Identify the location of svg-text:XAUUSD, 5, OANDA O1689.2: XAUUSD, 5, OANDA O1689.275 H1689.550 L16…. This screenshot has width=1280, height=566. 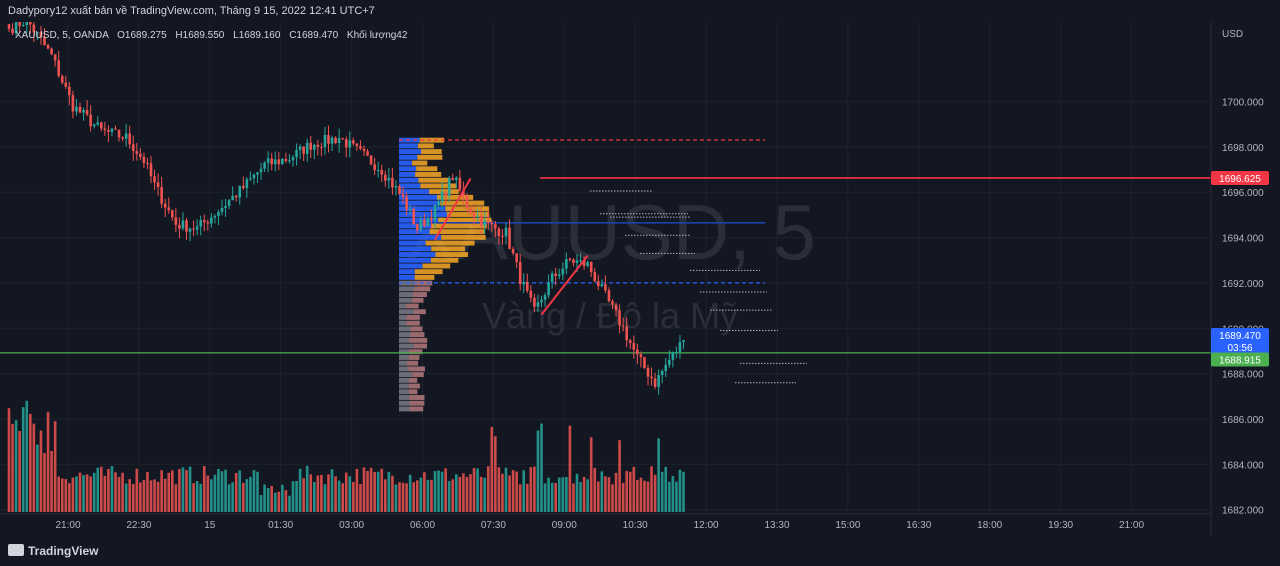
(211, 35).